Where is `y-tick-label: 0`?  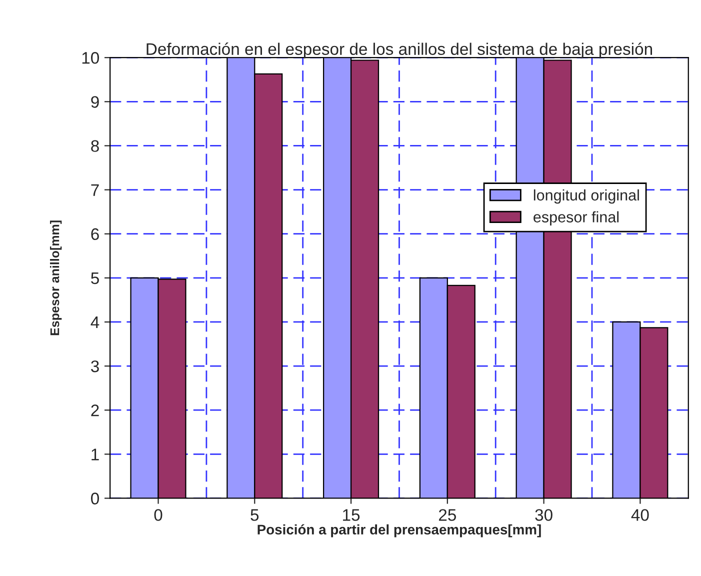
y-tick-label: 0 is located at coordinates (95, 498).